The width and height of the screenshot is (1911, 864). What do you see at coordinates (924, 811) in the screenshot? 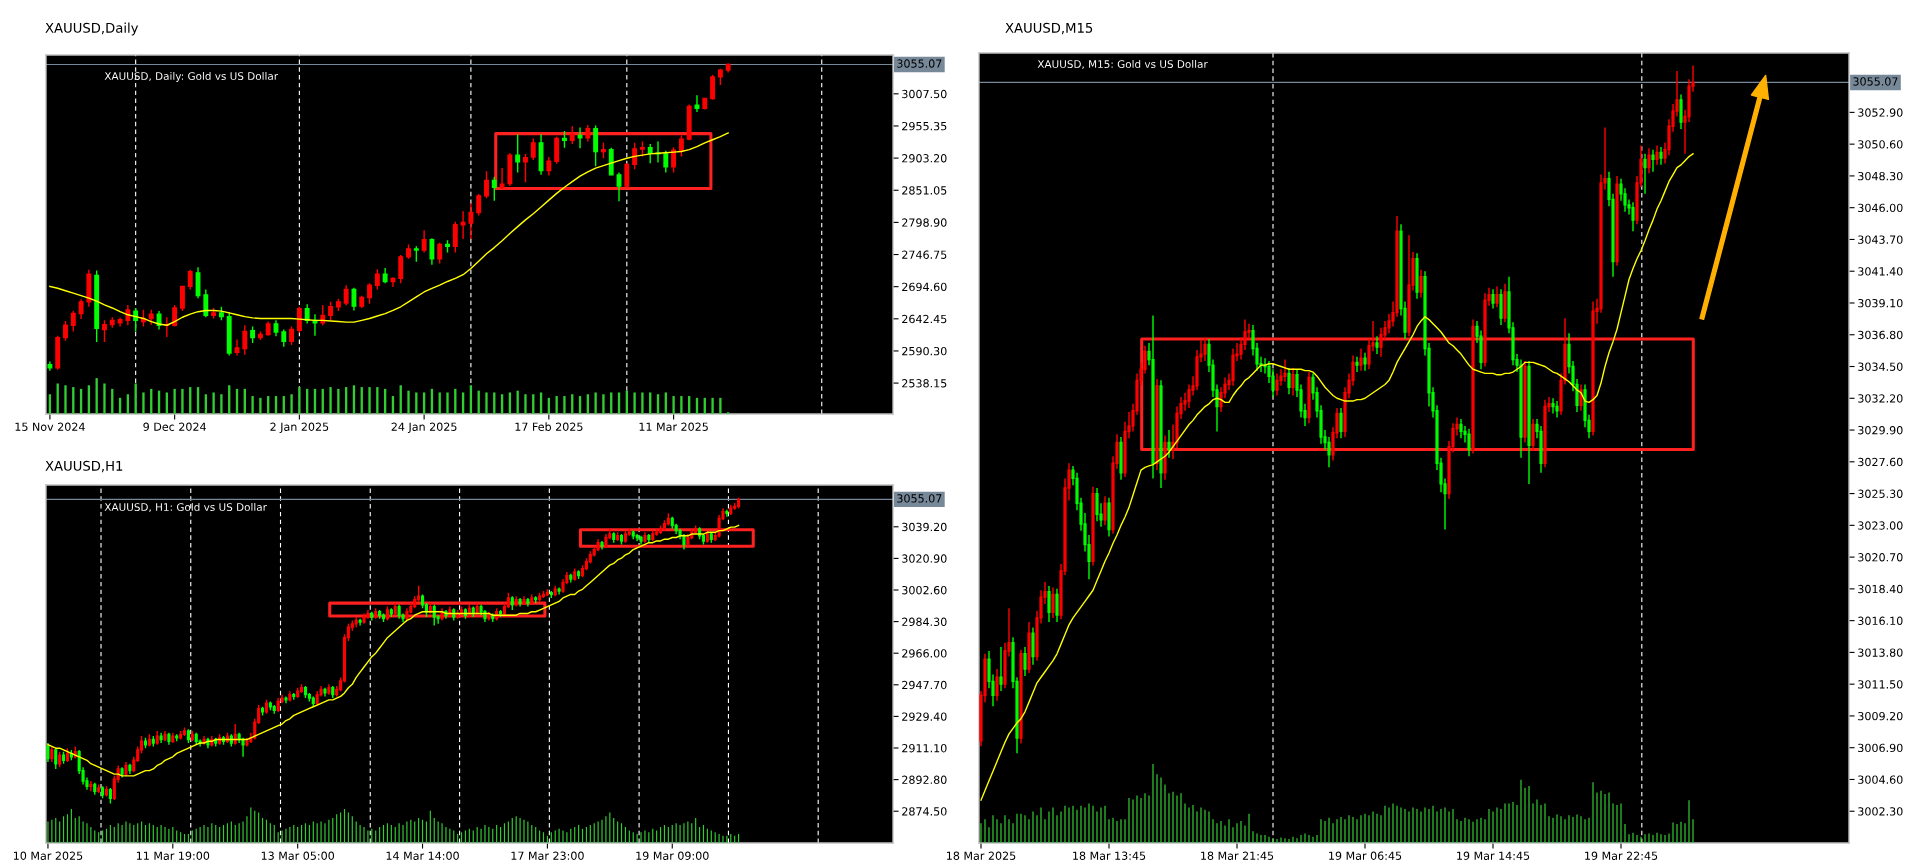
I see `y-tick-label: 2874.50` at bounding box center [924, 811].